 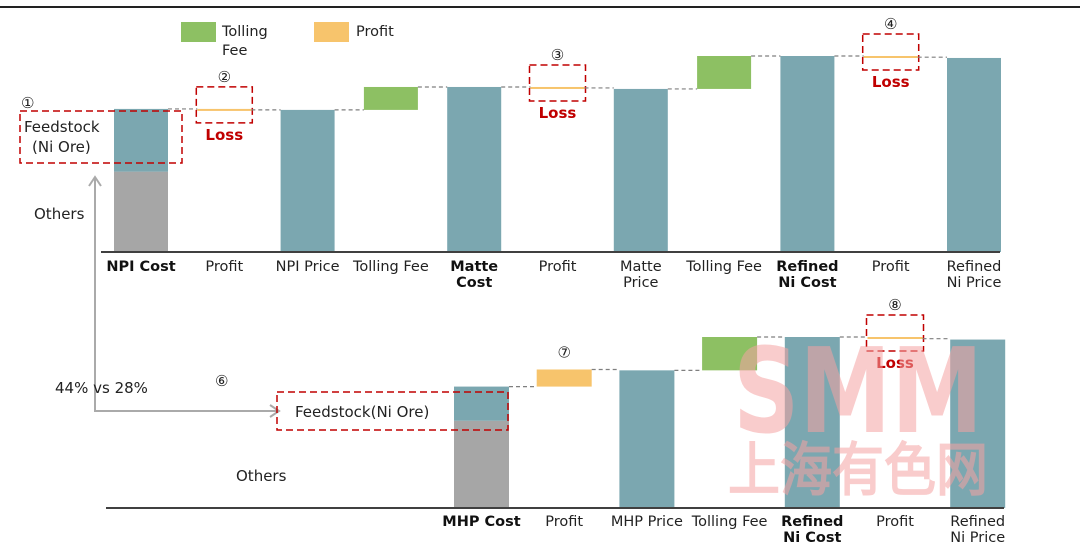 What do you see at coordinates (261, 476) in the screenshot?
I see `mhp-others-label: Others` at bounding box center [261, 476].